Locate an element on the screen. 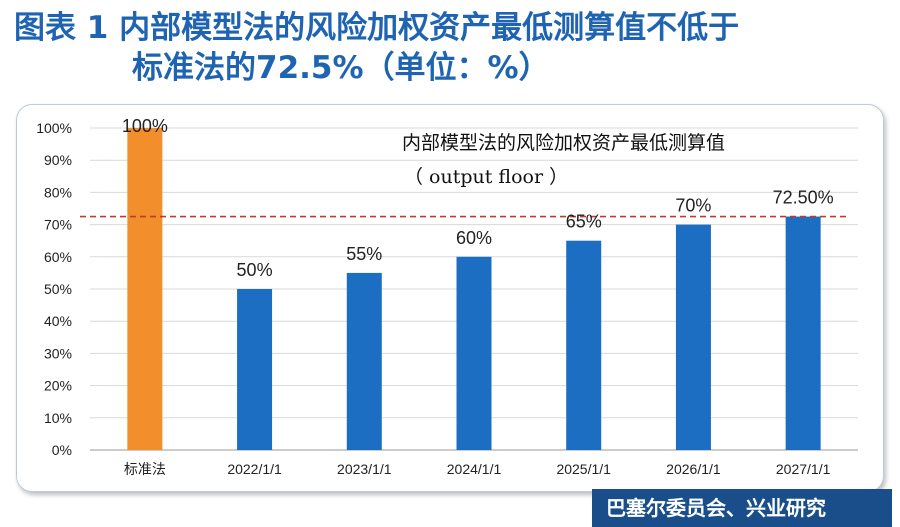  y-tick-label: 30% is located at coordinates (58, 353).